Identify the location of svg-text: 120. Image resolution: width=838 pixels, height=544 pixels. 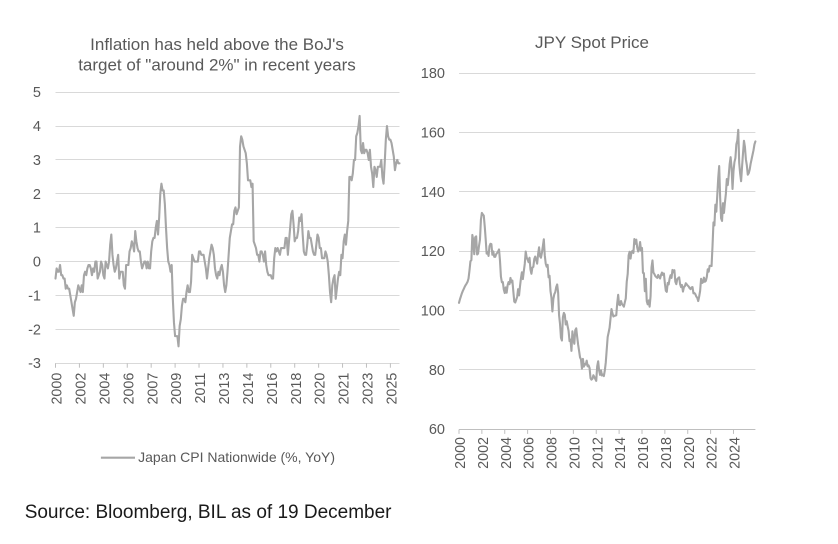
(433, 252).